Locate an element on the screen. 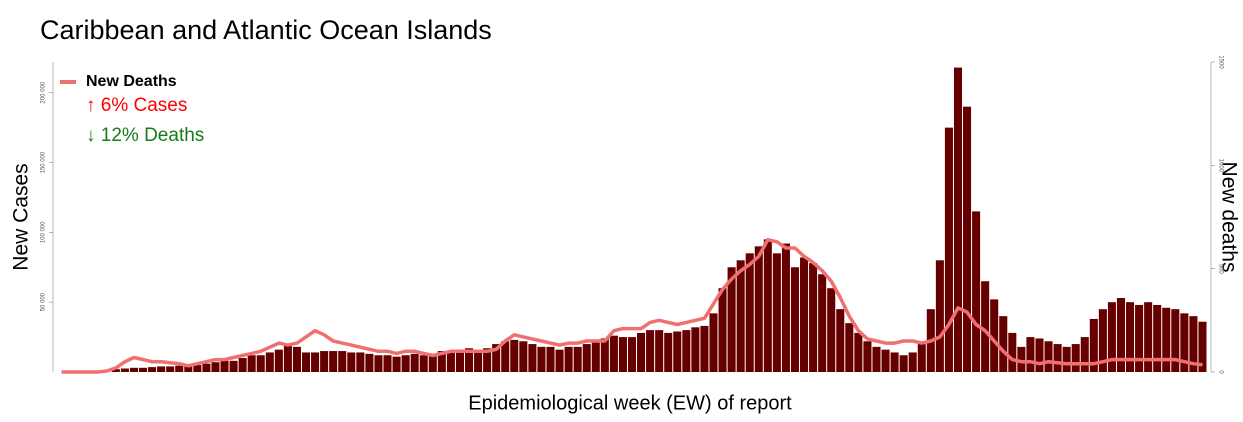 The height and width of the screenshot is (422, 1243). y2-axis-label: New deaths is located at coordinates (1228, 217).